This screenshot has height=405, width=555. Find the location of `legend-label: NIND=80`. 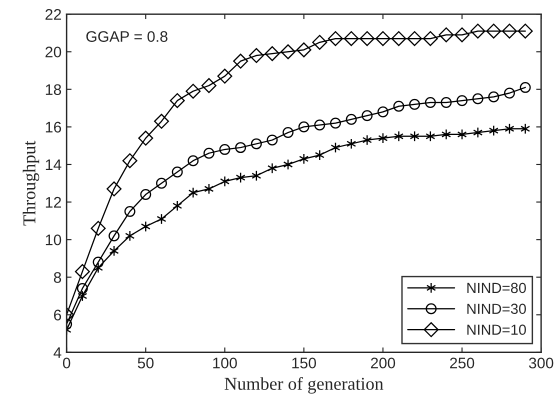

legend-label: NIND=80 is located at coordinates (496, 288).